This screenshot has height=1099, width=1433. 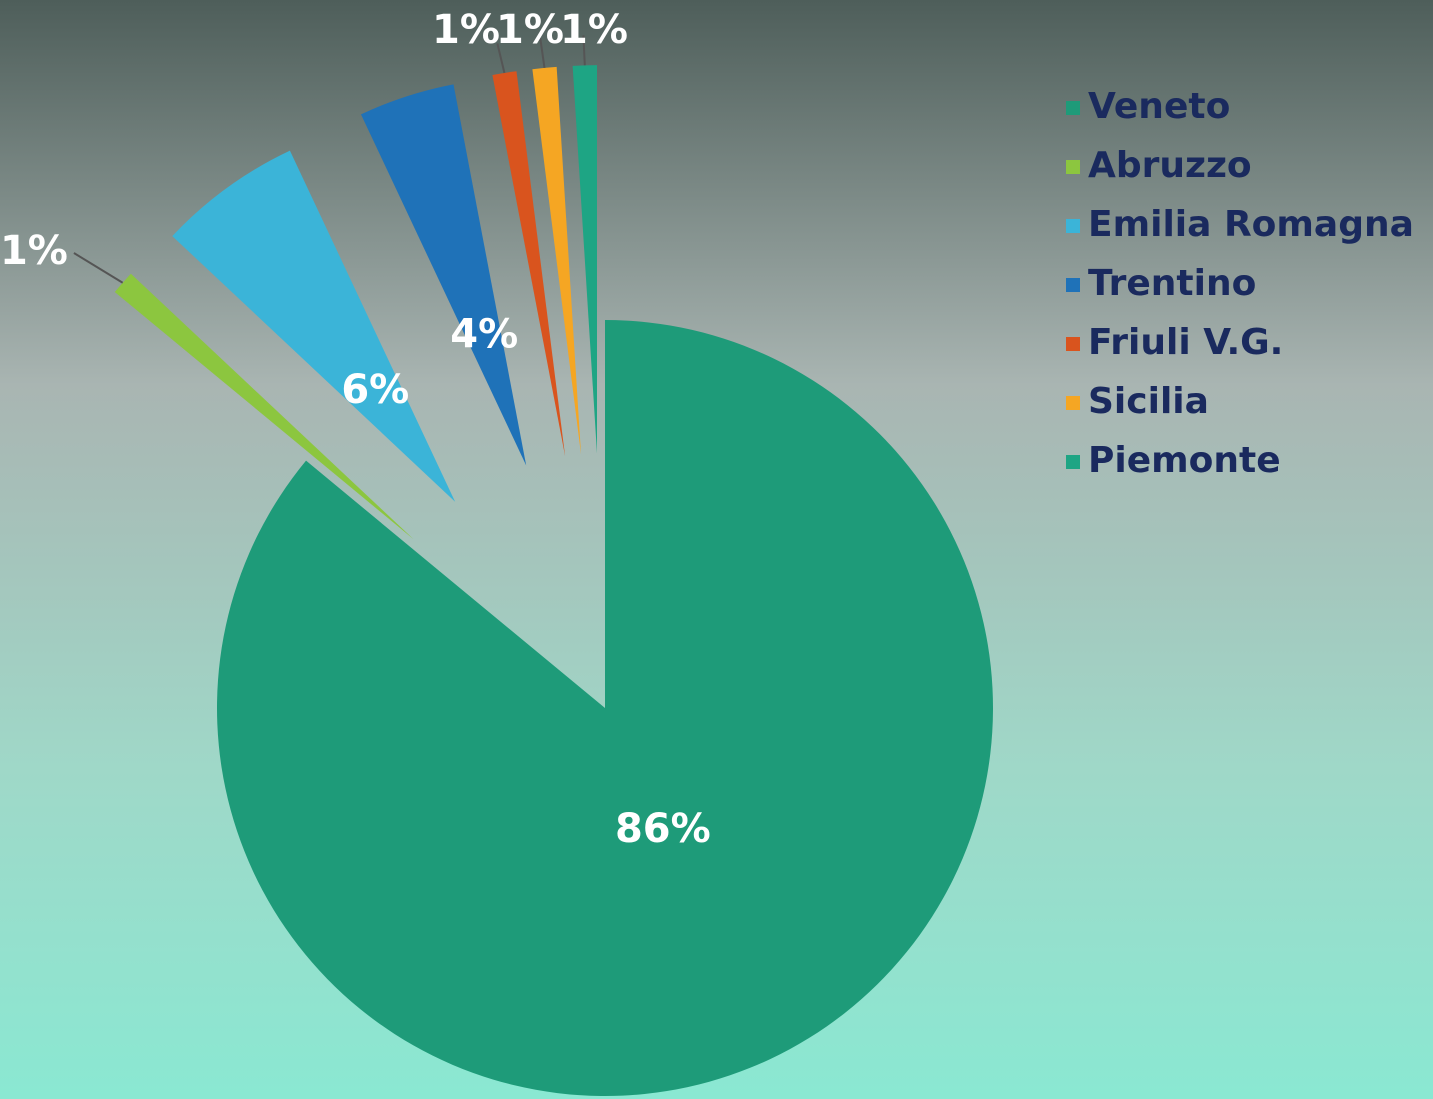 I want to click on legend-label: Piemonte, so click(x=1184, y=460).